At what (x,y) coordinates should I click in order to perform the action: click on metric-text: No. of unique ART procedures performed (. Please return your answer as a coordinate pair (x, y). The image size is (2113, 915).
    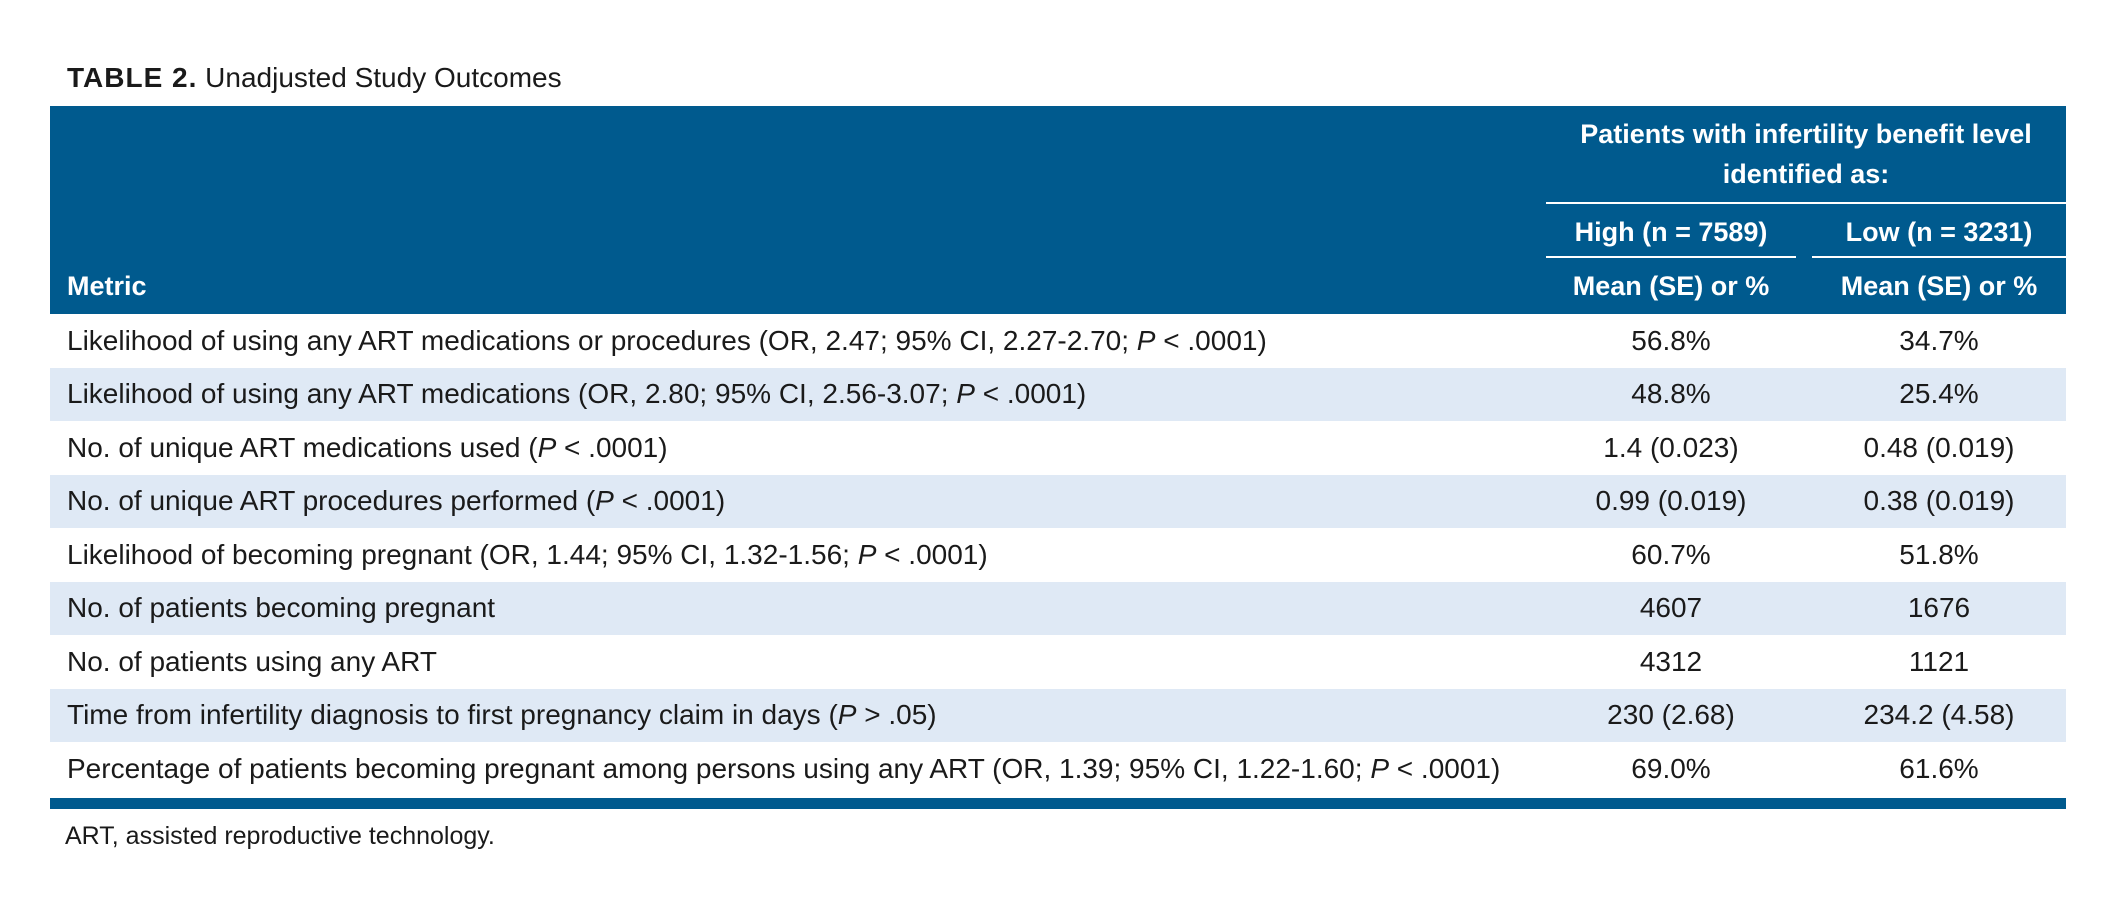
    Looking at the image, I should click on (331, 501).